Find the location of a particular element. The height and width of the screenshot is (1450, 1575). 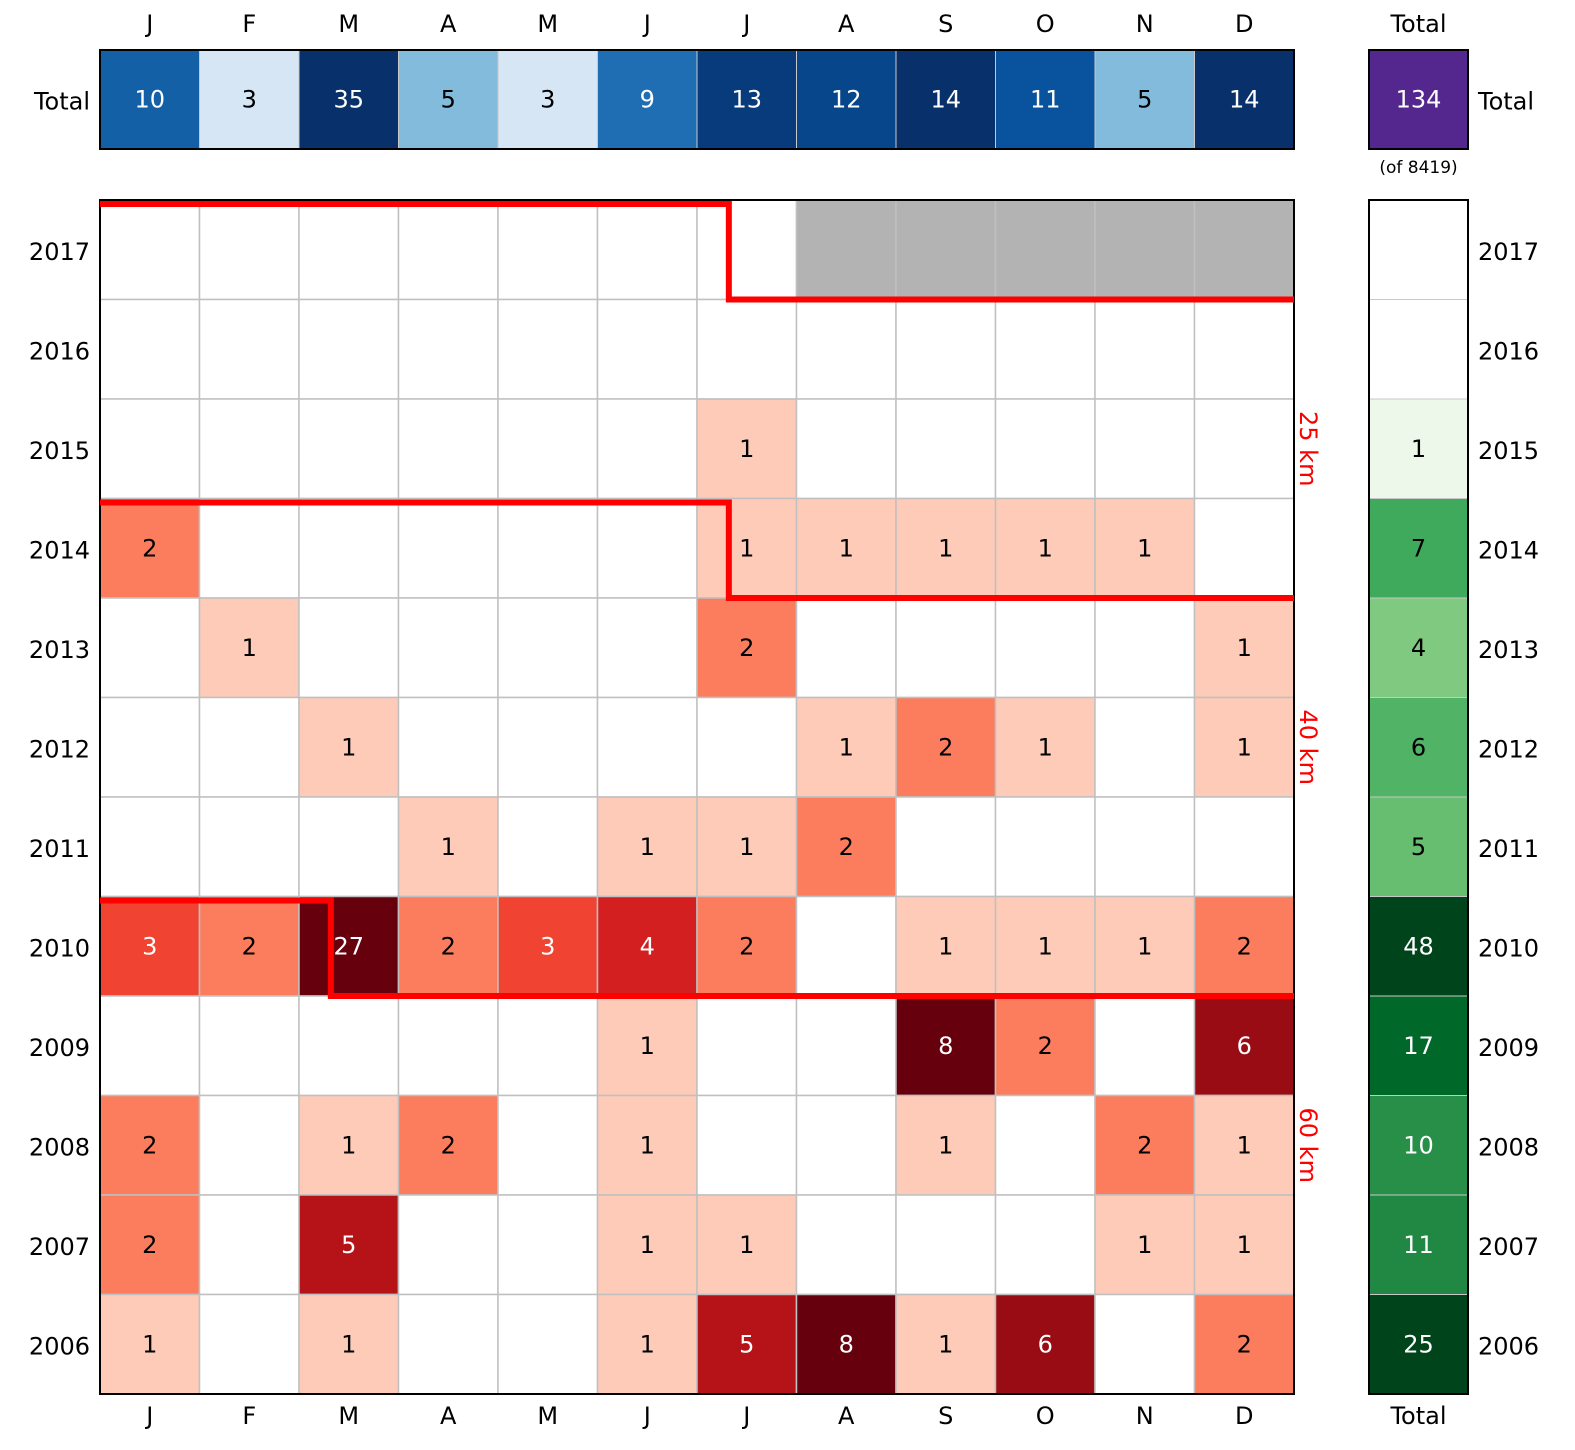

month-label-top: J is located at coordinates (646, 24).